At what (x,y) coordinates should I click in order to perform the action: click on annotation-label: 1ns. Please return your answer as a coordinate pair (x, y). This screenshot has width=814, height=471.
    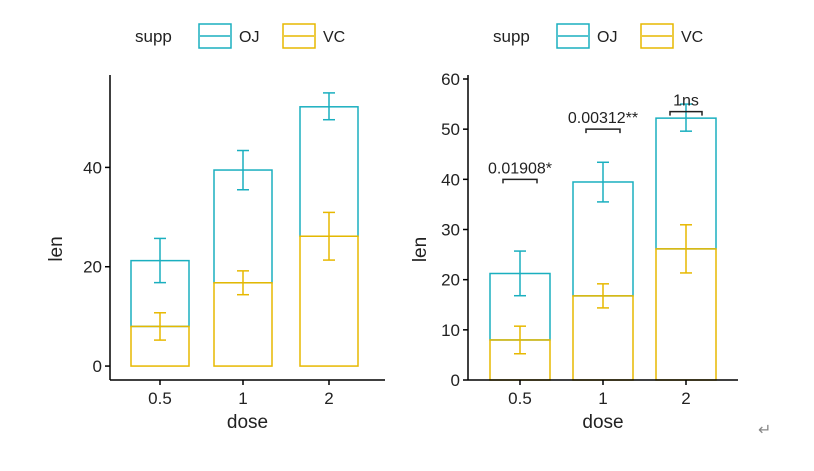
    Looking at the image, I should click on (686, 101).